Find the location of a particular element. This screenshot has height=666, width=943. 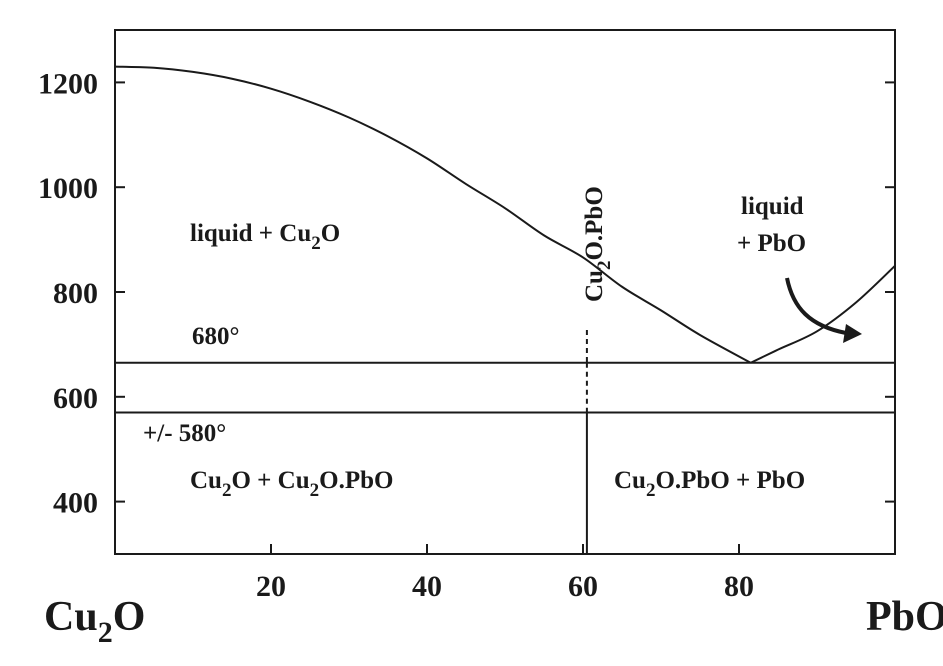

x-tick-label: 60 is located at coordinates (583, 586).